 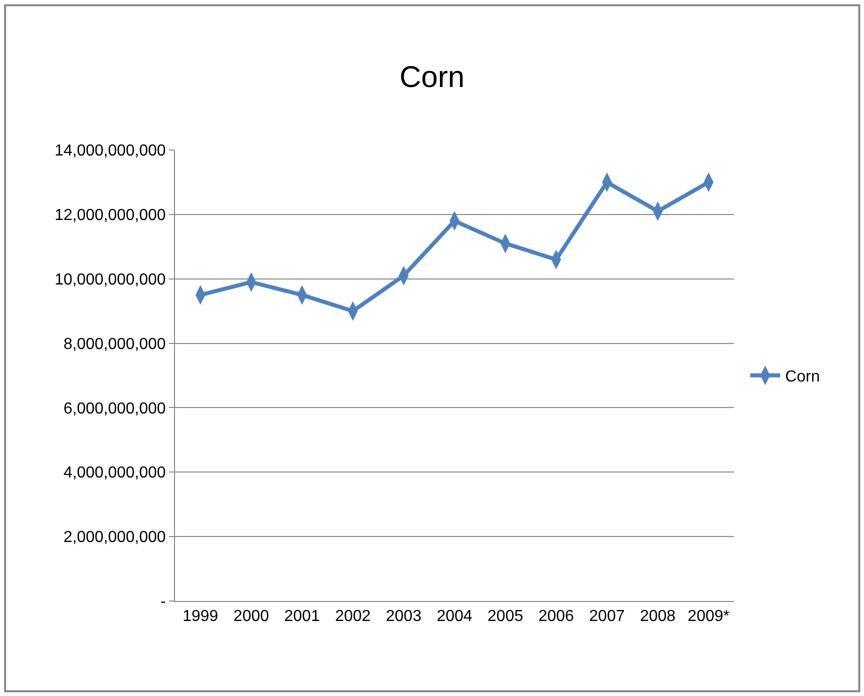 I want to click on x-tick-label: 2007, so click(x=607, y=617).